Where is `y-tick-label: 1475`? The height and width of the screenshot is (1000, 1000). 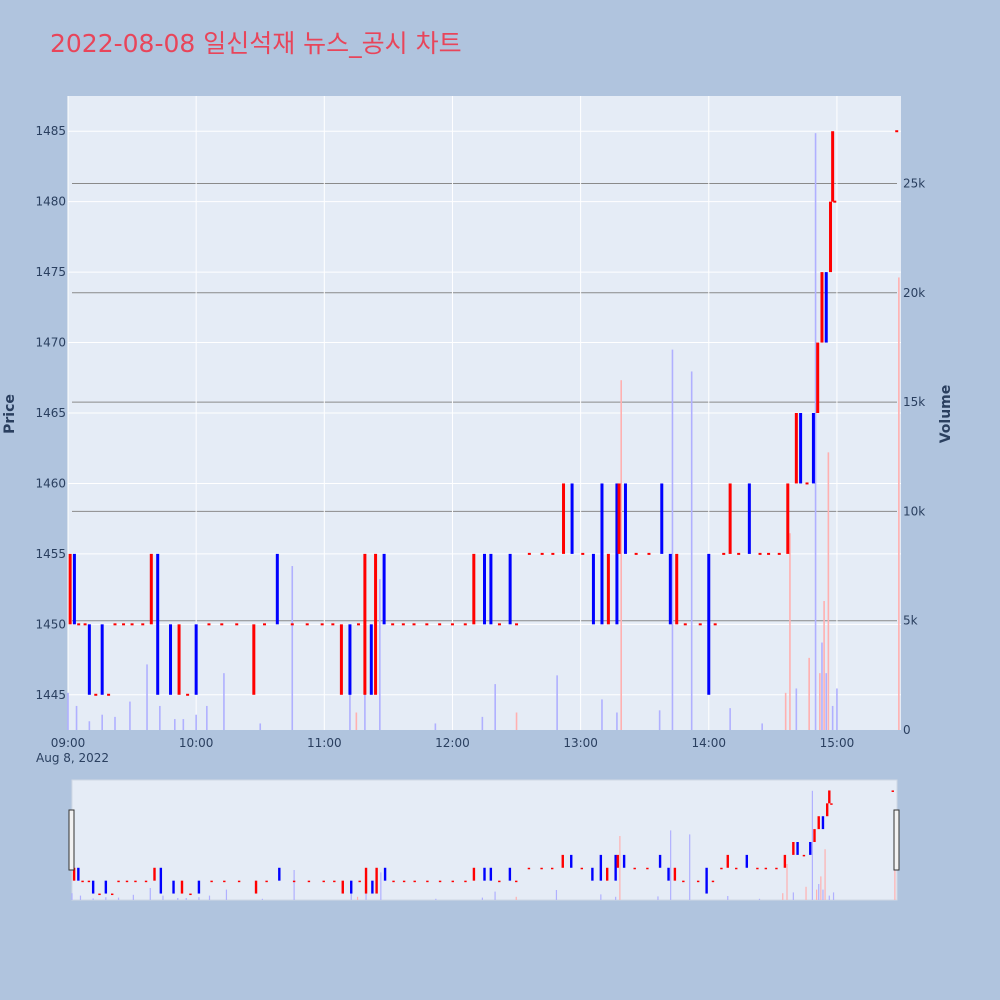 y-tick-label: 1475 is located at coordinates (50, 272).